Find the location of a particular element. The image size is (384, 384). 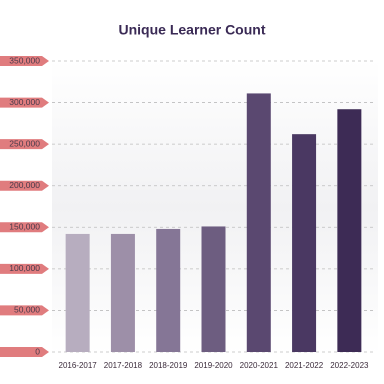

y-tick-label: 300,000 is located at coordinates (24, 102).